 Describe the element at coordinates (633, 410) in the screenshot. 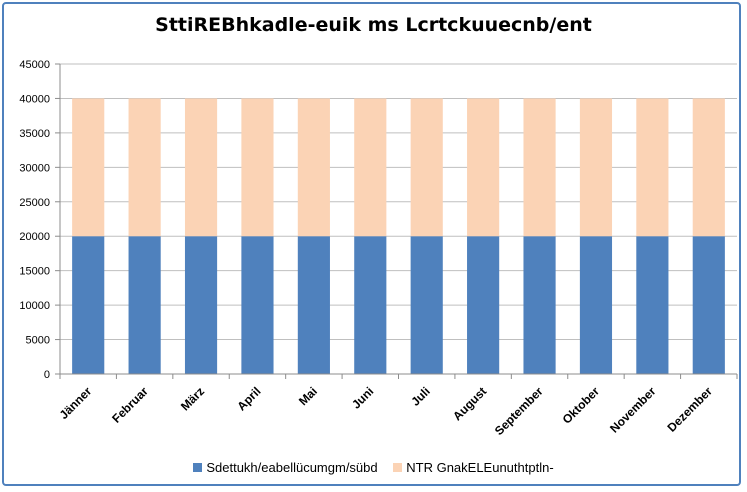

I see `x-tick-label: November` at that location.